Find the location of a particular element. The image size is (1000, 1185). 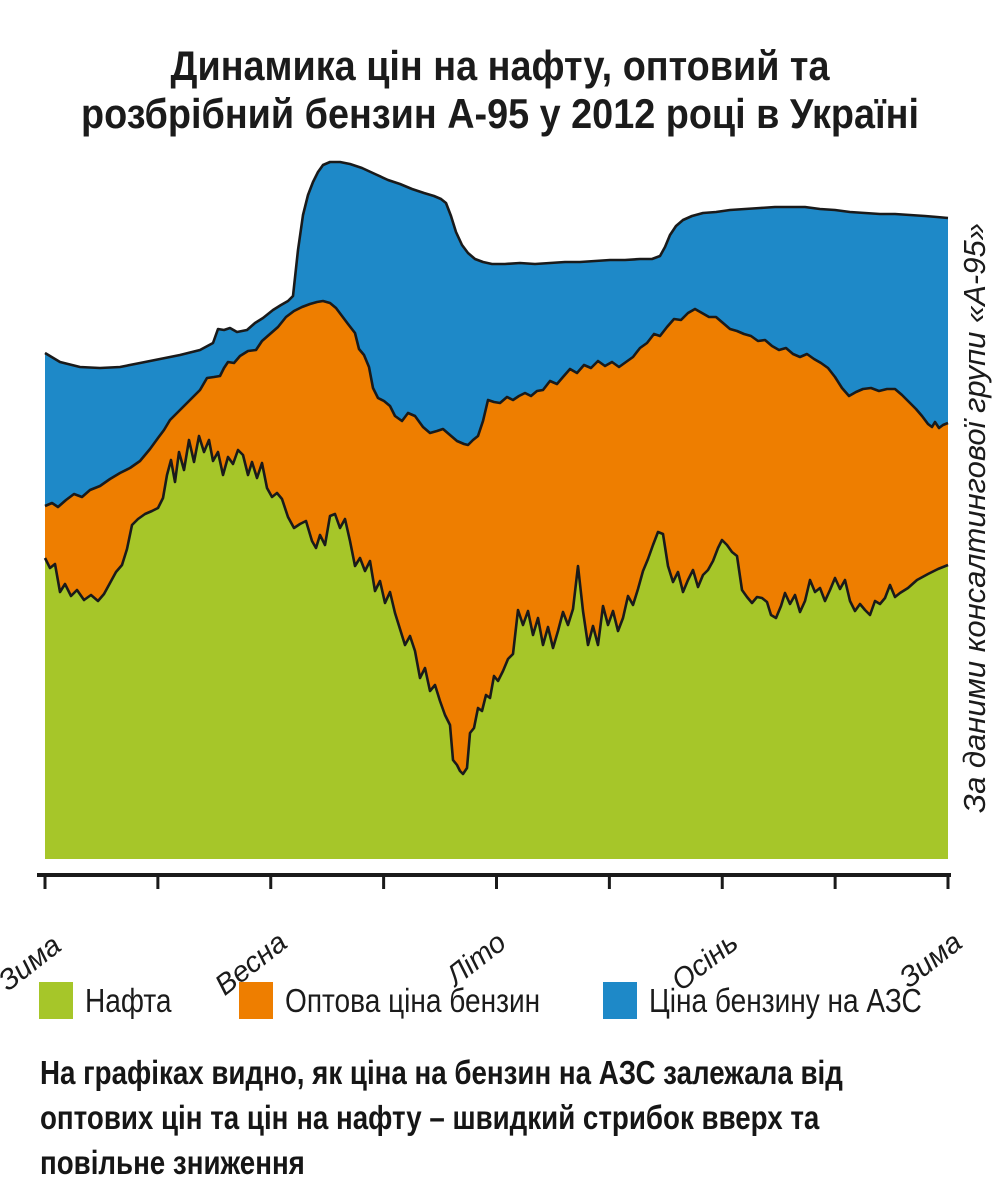

x-axis is located at coordinates (494, 881).